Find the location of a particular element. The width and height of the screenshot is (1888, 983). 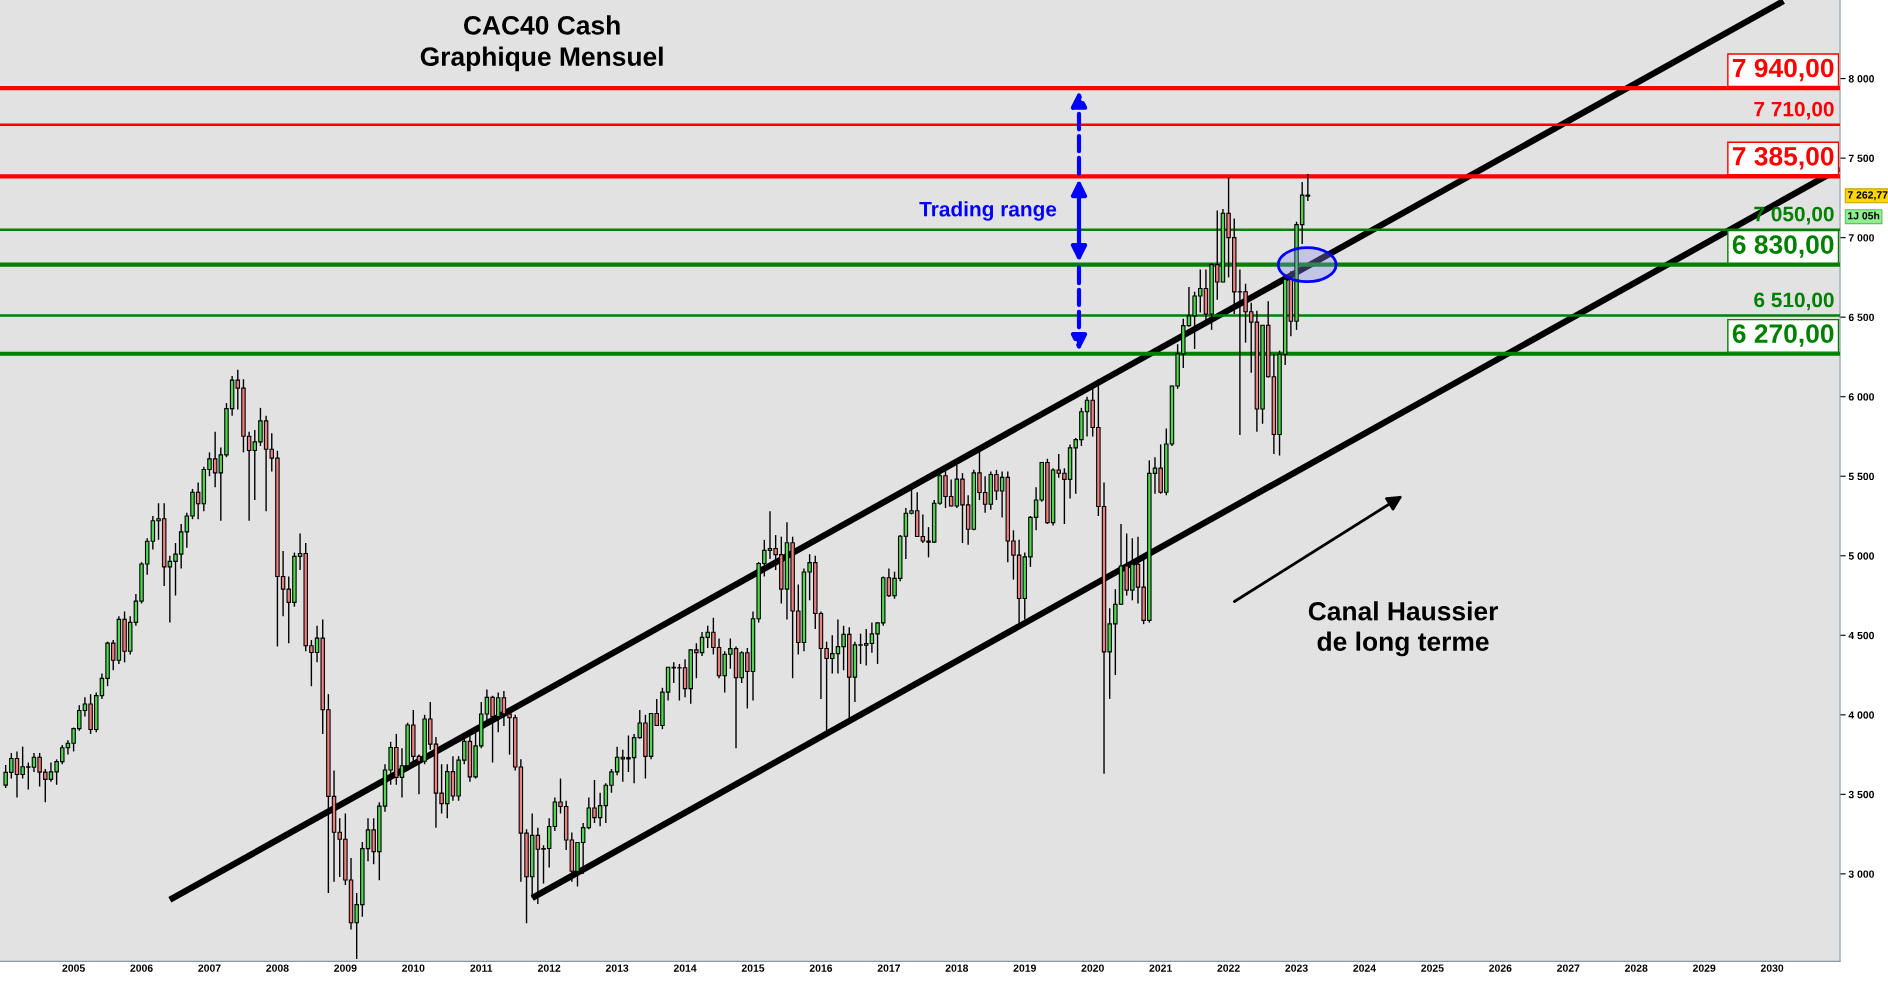

y-tick-label: 5 000 is located at coordinates (1861, 556).